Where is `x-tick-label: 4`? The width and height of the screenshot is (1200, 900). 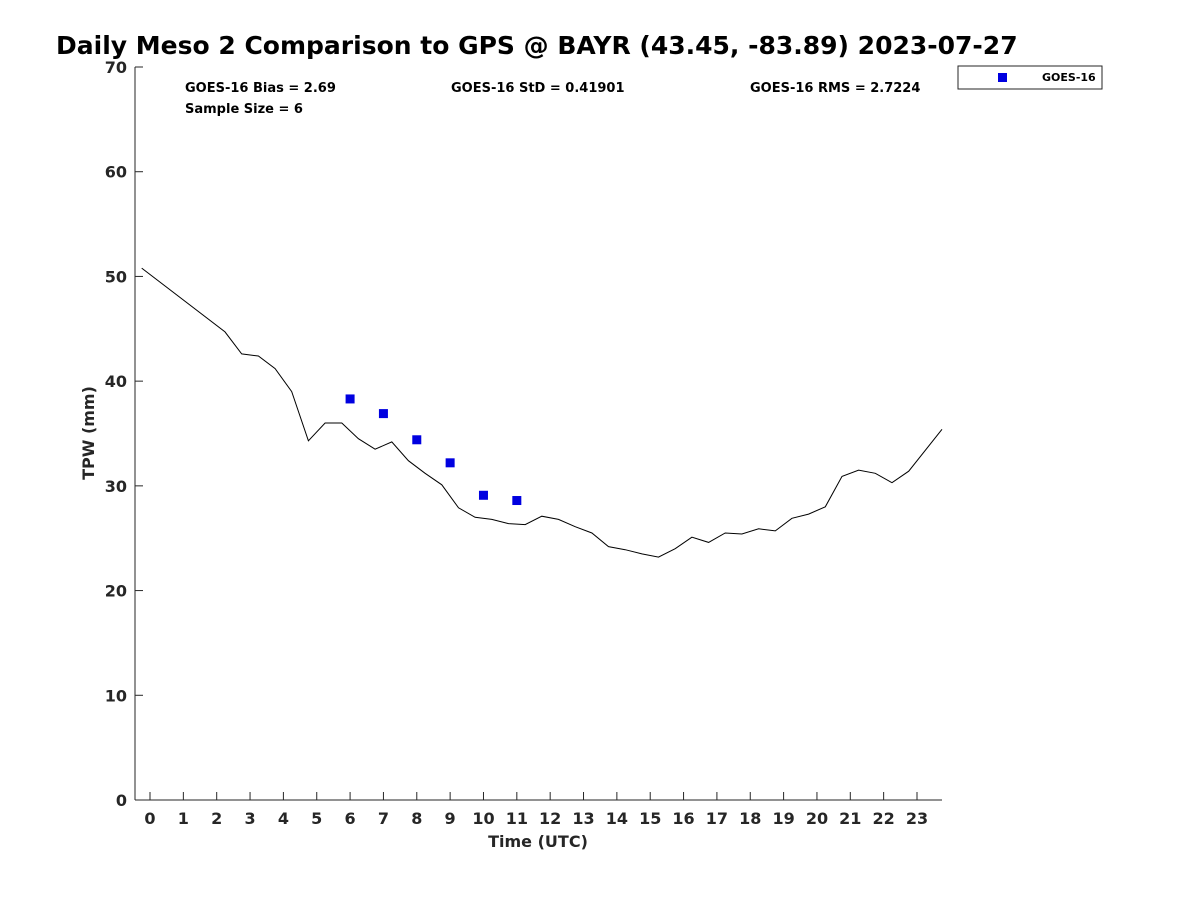 x-tick-label: 4 is located at coordinates (283, 818).